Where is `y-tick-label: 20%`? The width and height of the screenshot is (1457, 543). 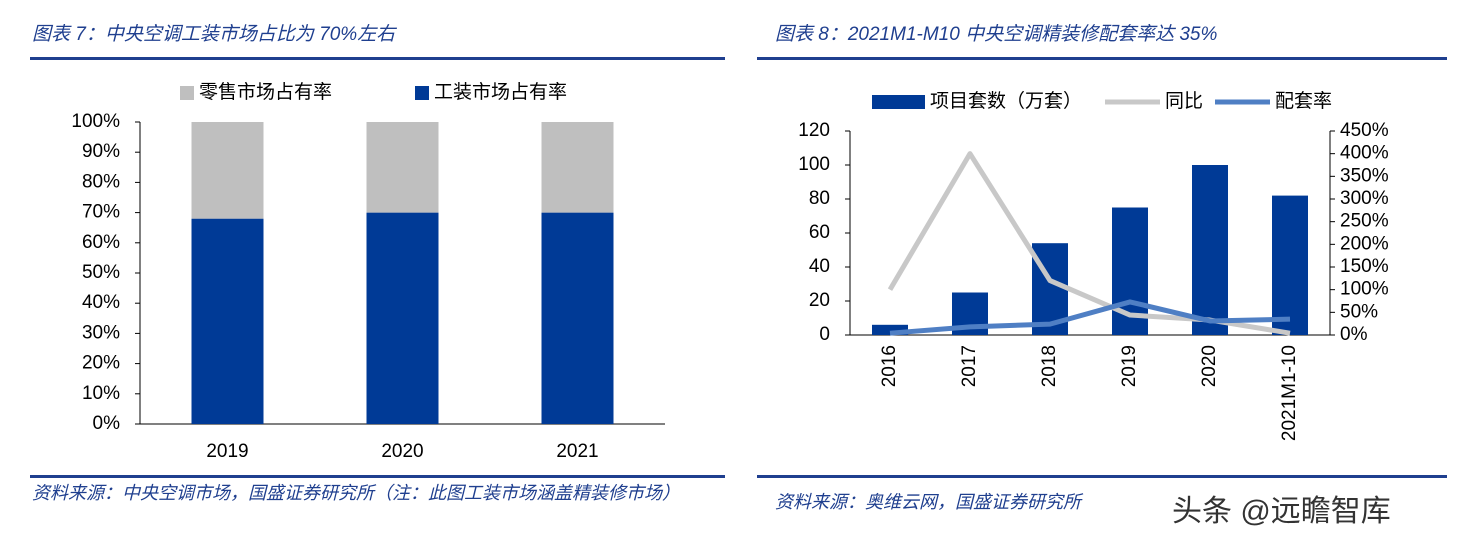 y-tick-label: 20% is located at coordinates (101, 363).